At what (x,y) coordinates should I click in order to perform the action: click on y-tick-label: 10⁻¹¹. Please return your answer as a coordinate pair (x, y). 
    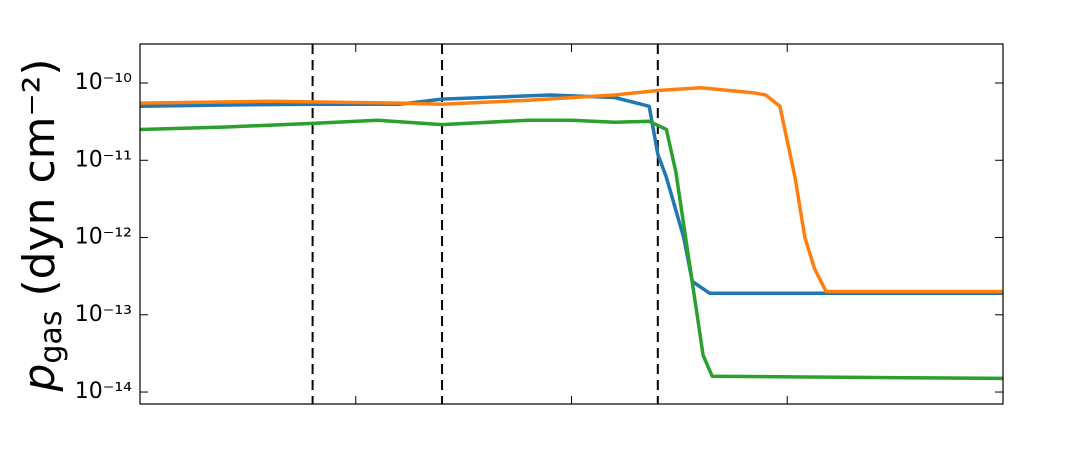
    Looking at the image, I should click on (103, 159).